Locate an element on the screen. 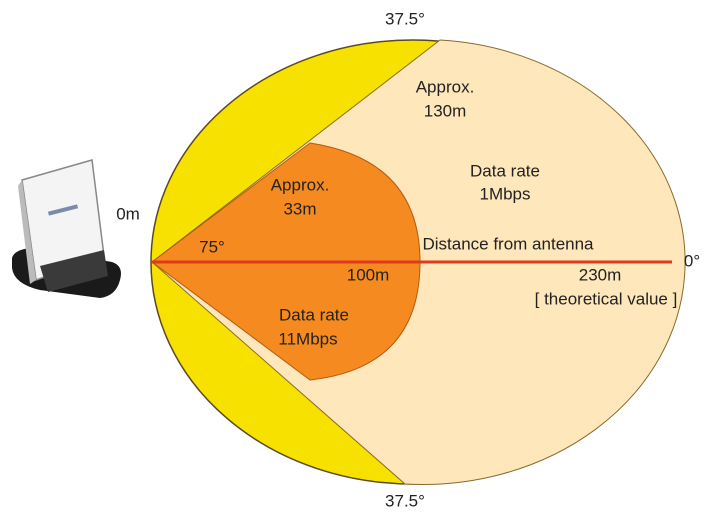 The height and width of the screenshot is (522, 715). zone-label: 33m is located at coordinates (299, 208).